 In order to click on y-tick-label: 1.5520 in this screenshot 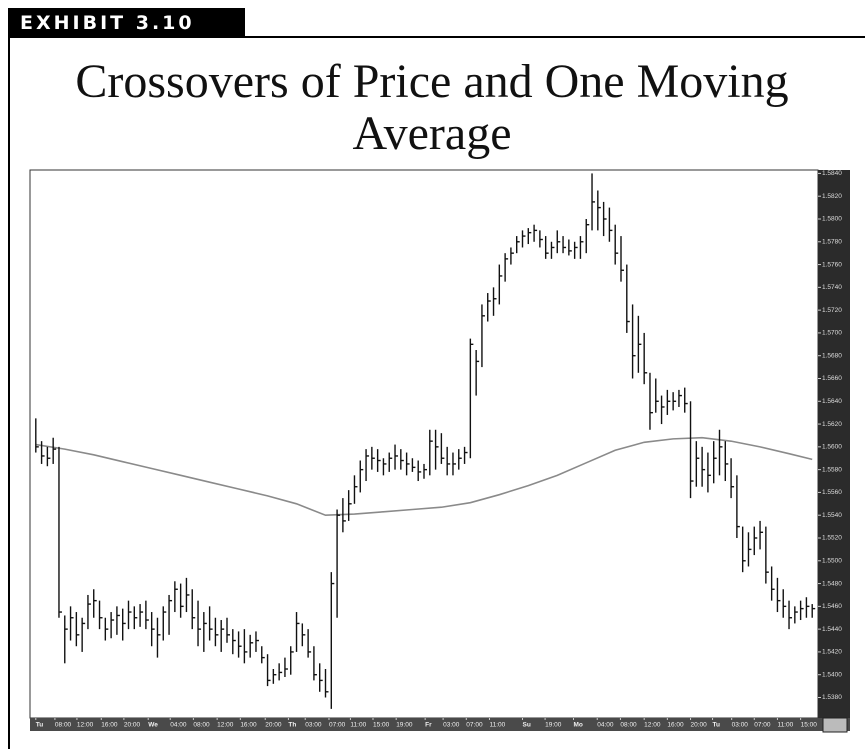, I will do `click(832, 538)`.